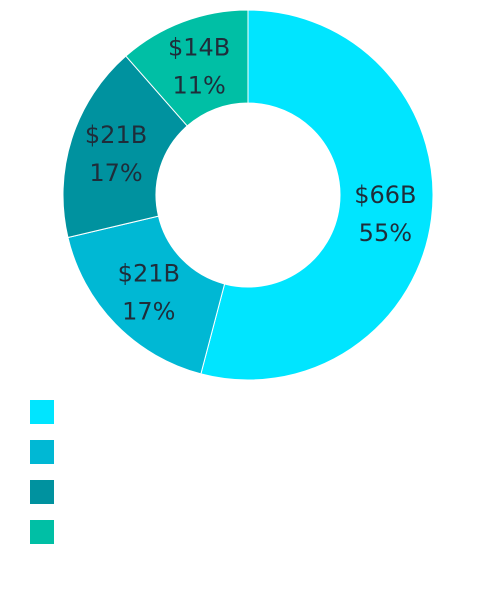 This screenshot has width=500, height=600. I want to click on chart-legend, so click(47, 480).